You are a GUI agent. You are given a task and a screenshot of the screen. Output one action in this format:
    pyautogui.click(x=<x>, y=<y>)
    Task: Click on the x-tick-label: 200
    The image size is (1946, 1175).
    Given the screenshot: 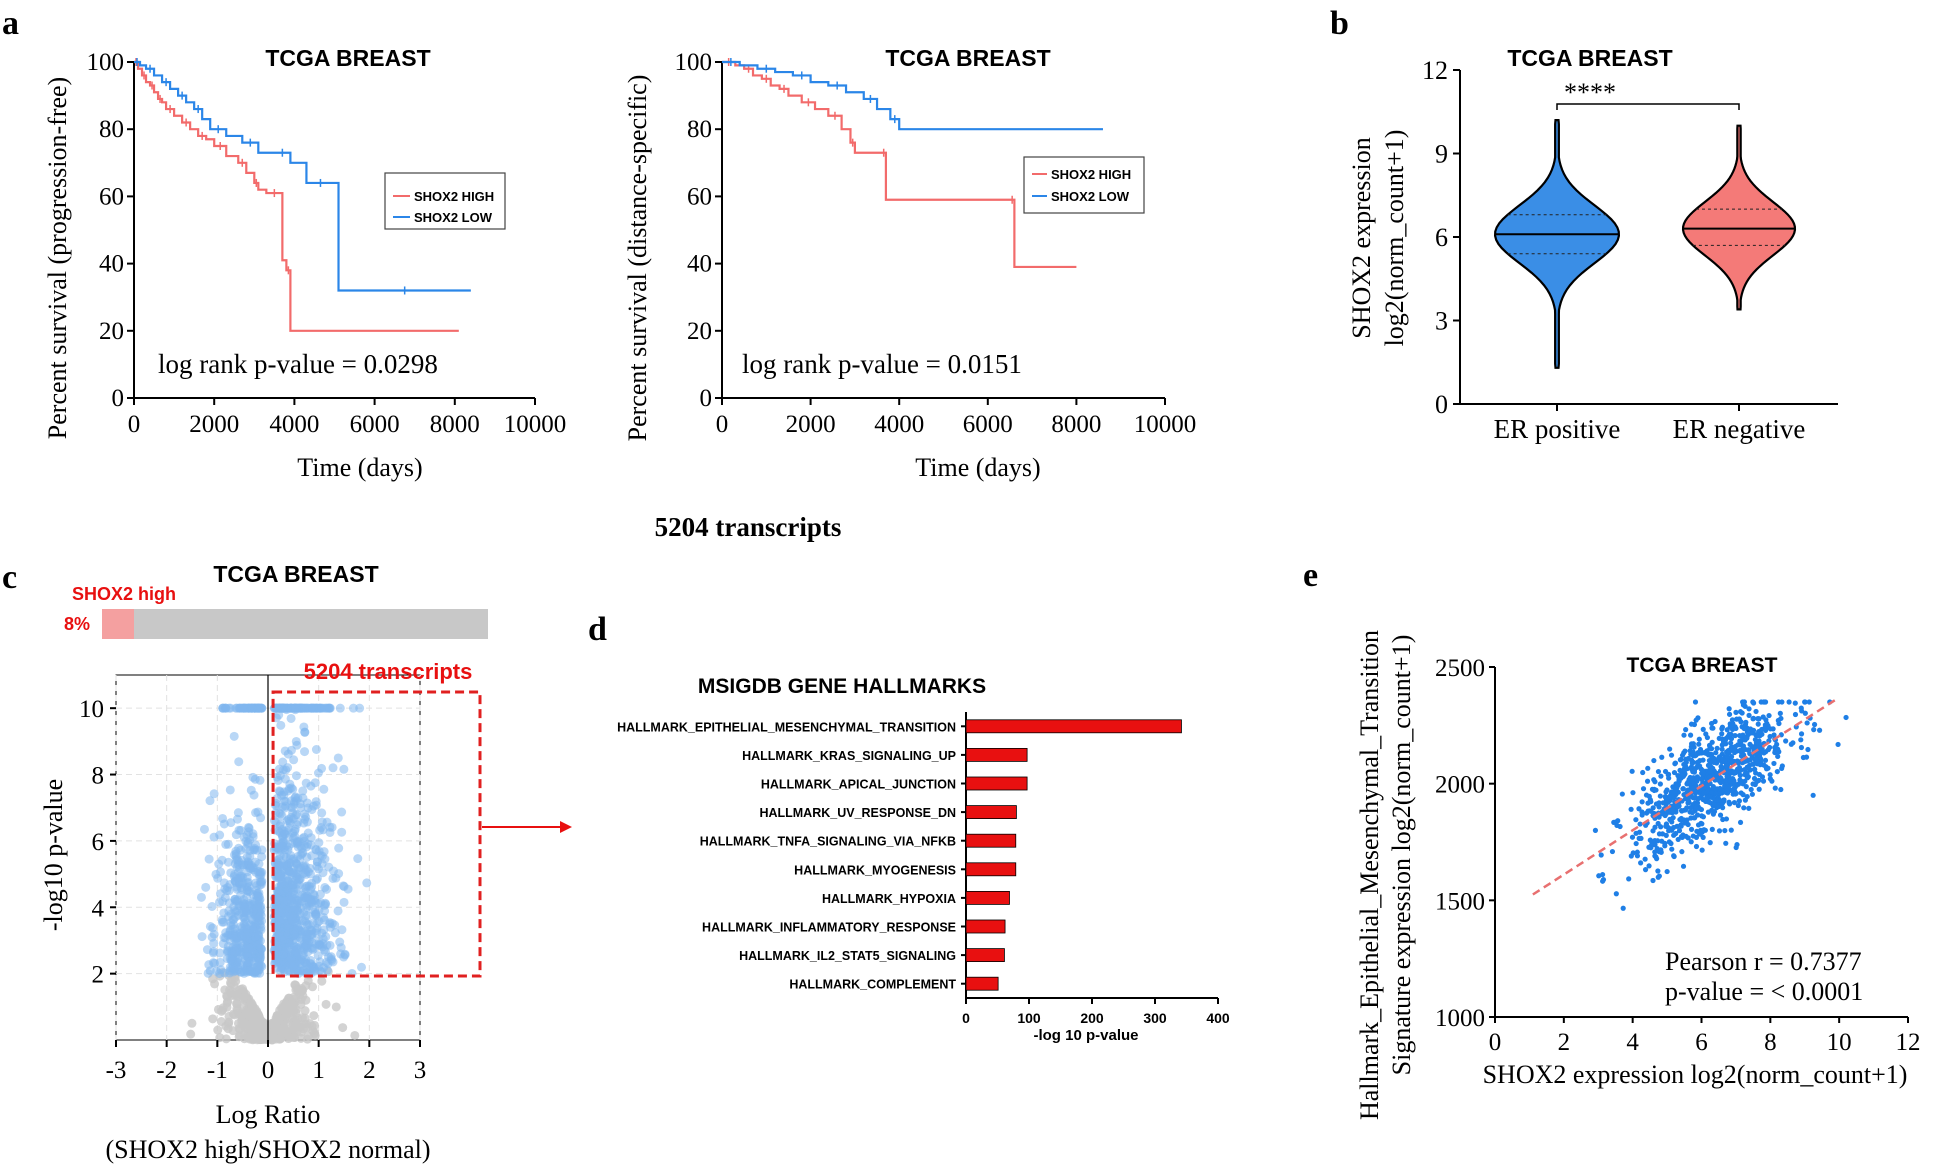 What is the action you would take?
    pyautogui.click(x=1092, y=1018)
    